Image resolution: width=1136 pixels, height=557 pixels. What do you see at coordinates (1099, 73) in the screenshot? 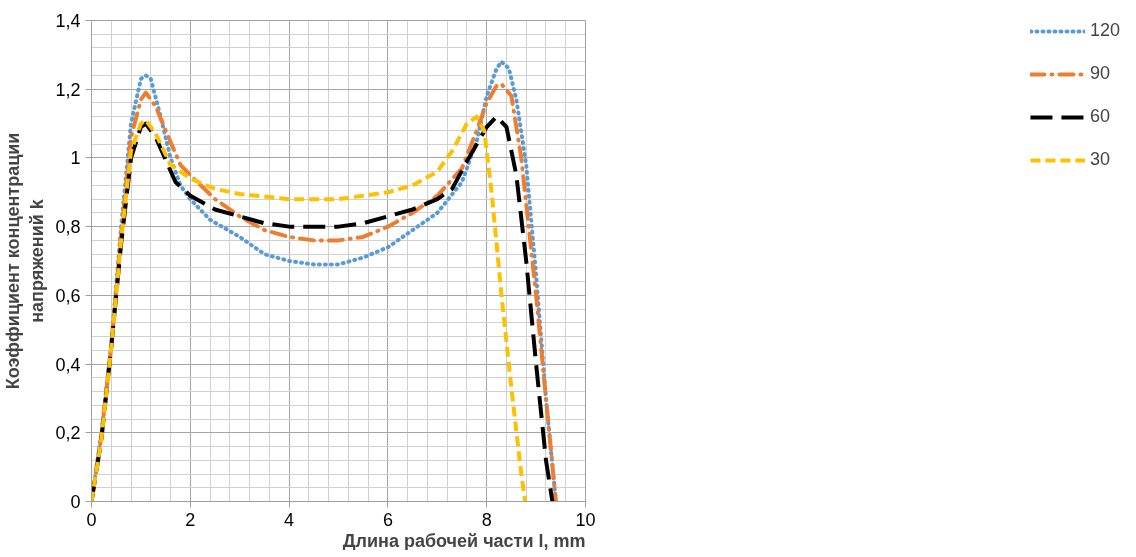
I see `legend-label: 90` at bounding box center [1099, 73].